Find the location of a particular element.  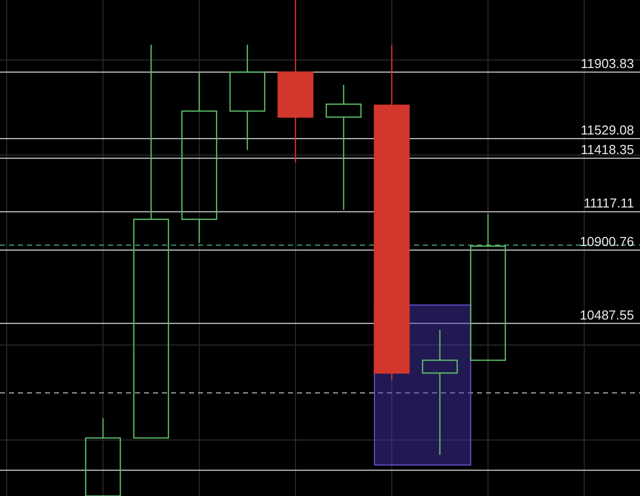

ref-line-label: 11418.35 is located at coordinates (607, 150).